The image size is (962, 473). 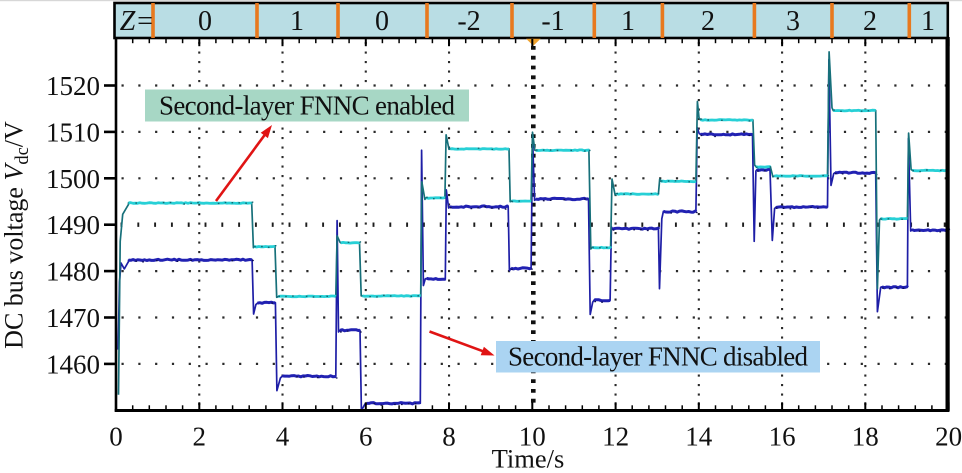 What do you see at coordinates (658, 357) in the screenshot?
I see `svg-text: Second-layer FNNC disabled` at bounding box center [658, 357].